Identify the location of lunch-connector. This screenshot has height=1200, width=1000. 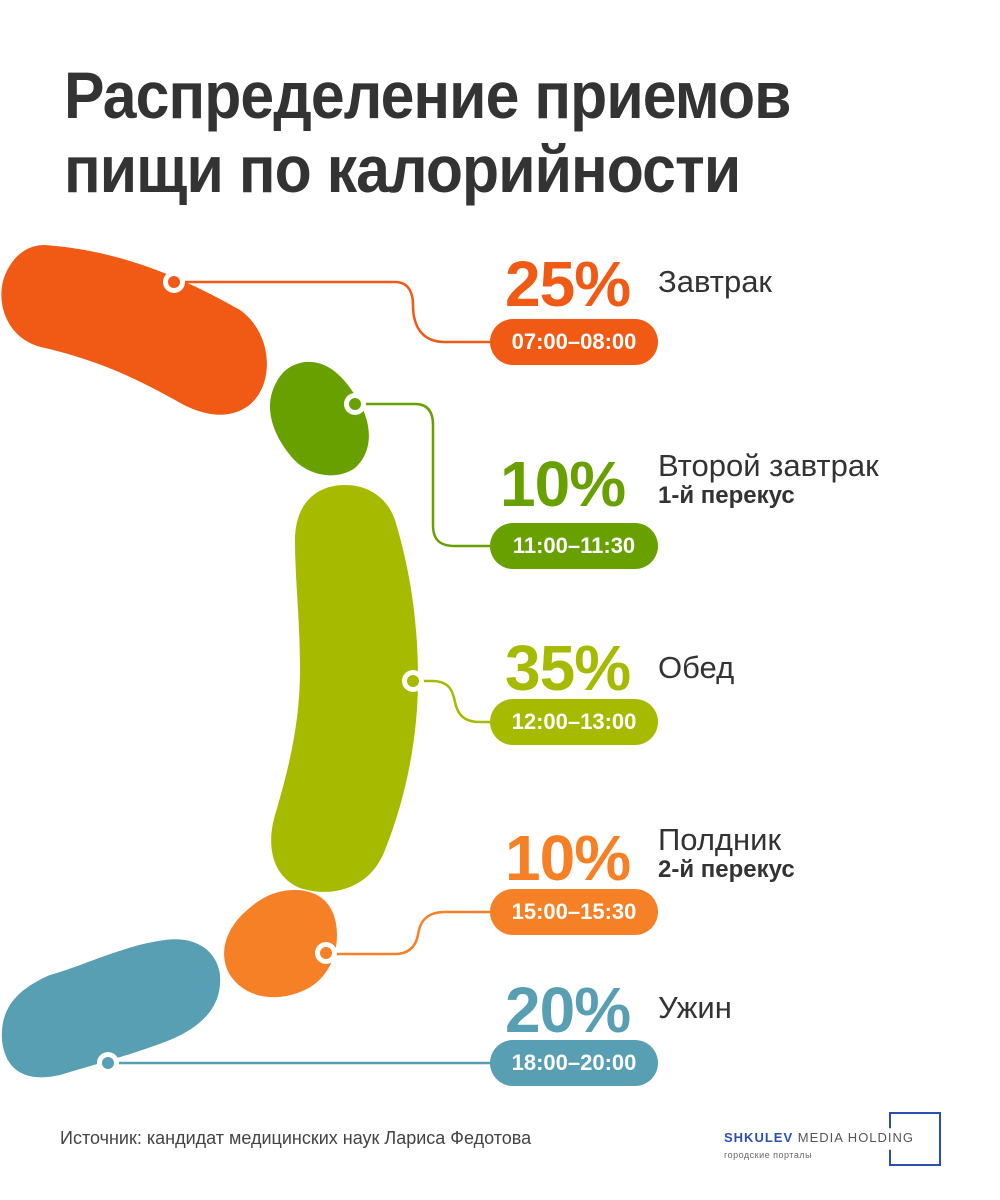
(453, 701).